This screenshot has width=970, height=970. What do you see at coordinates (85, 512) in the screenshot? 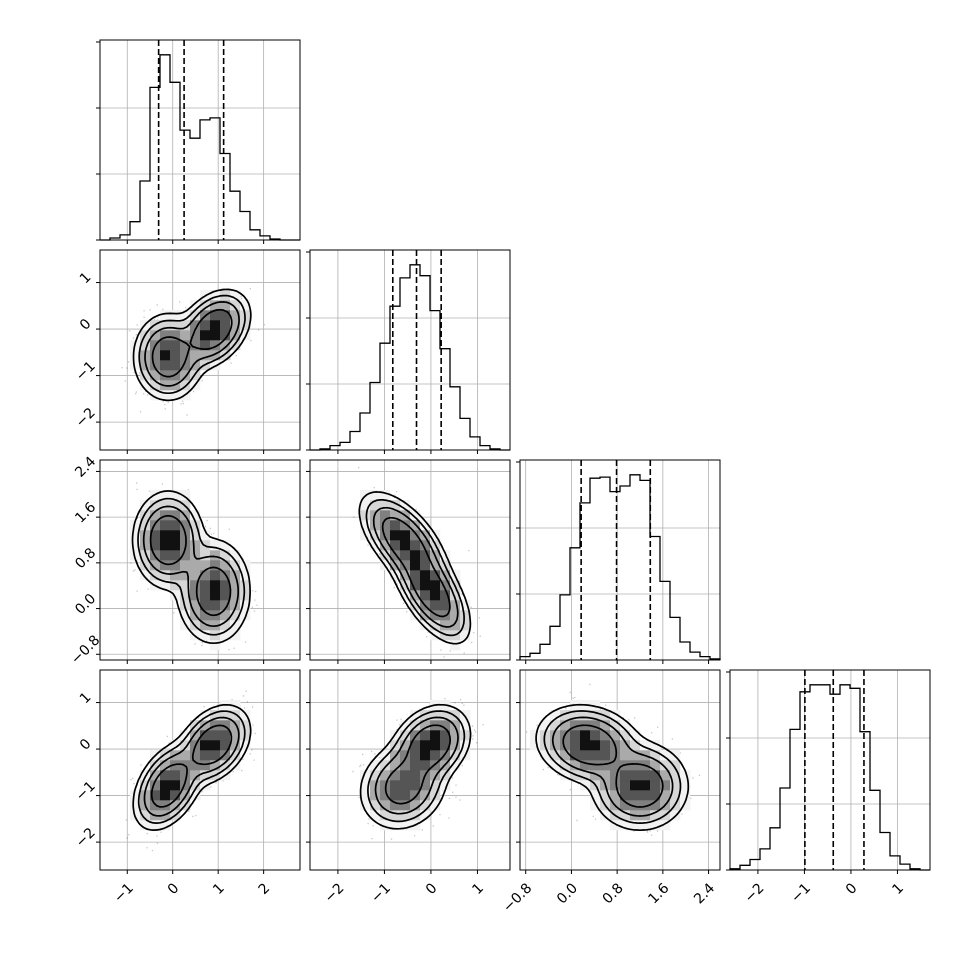
I see `y-tick-label: 1.6` at bounding box center [85, 512].